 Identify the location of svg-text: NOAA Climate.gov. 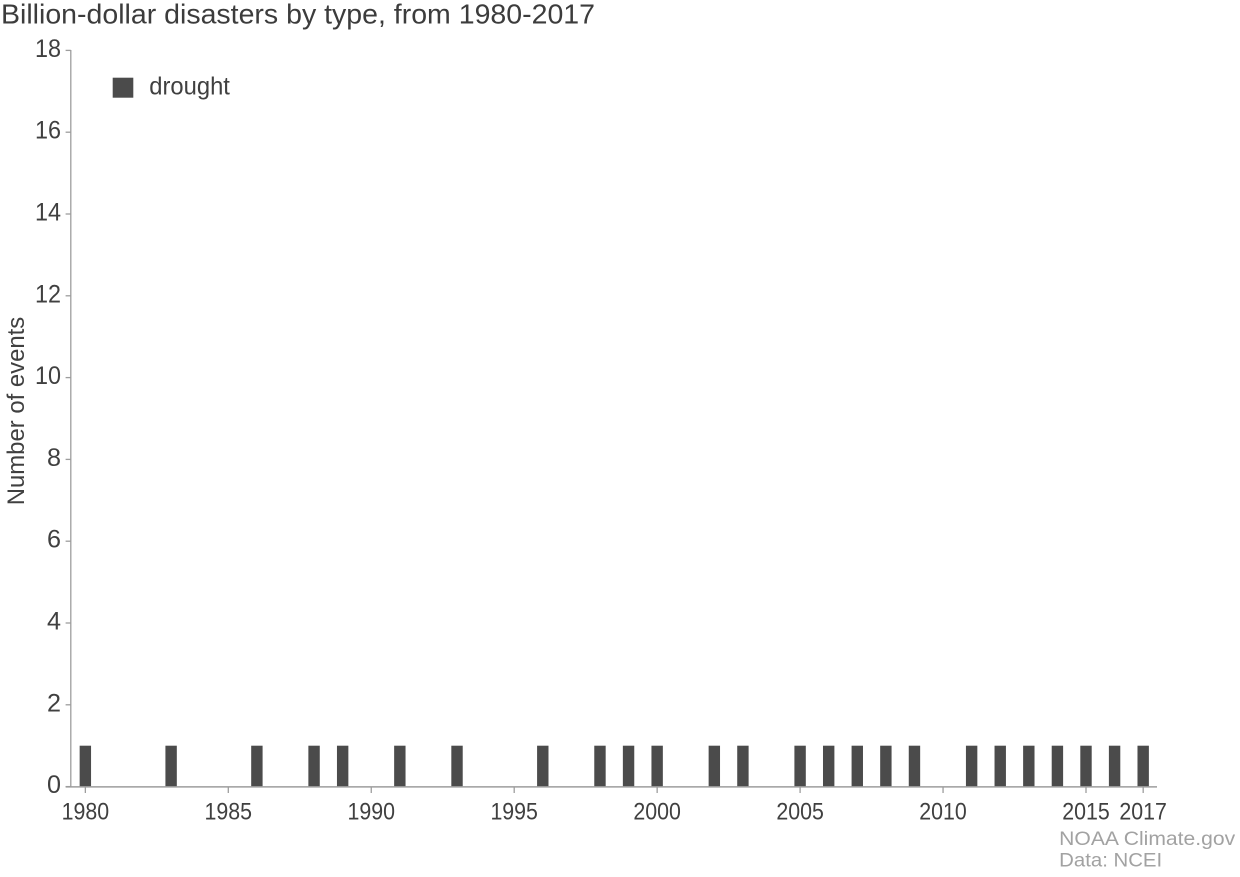
(1147, 839).